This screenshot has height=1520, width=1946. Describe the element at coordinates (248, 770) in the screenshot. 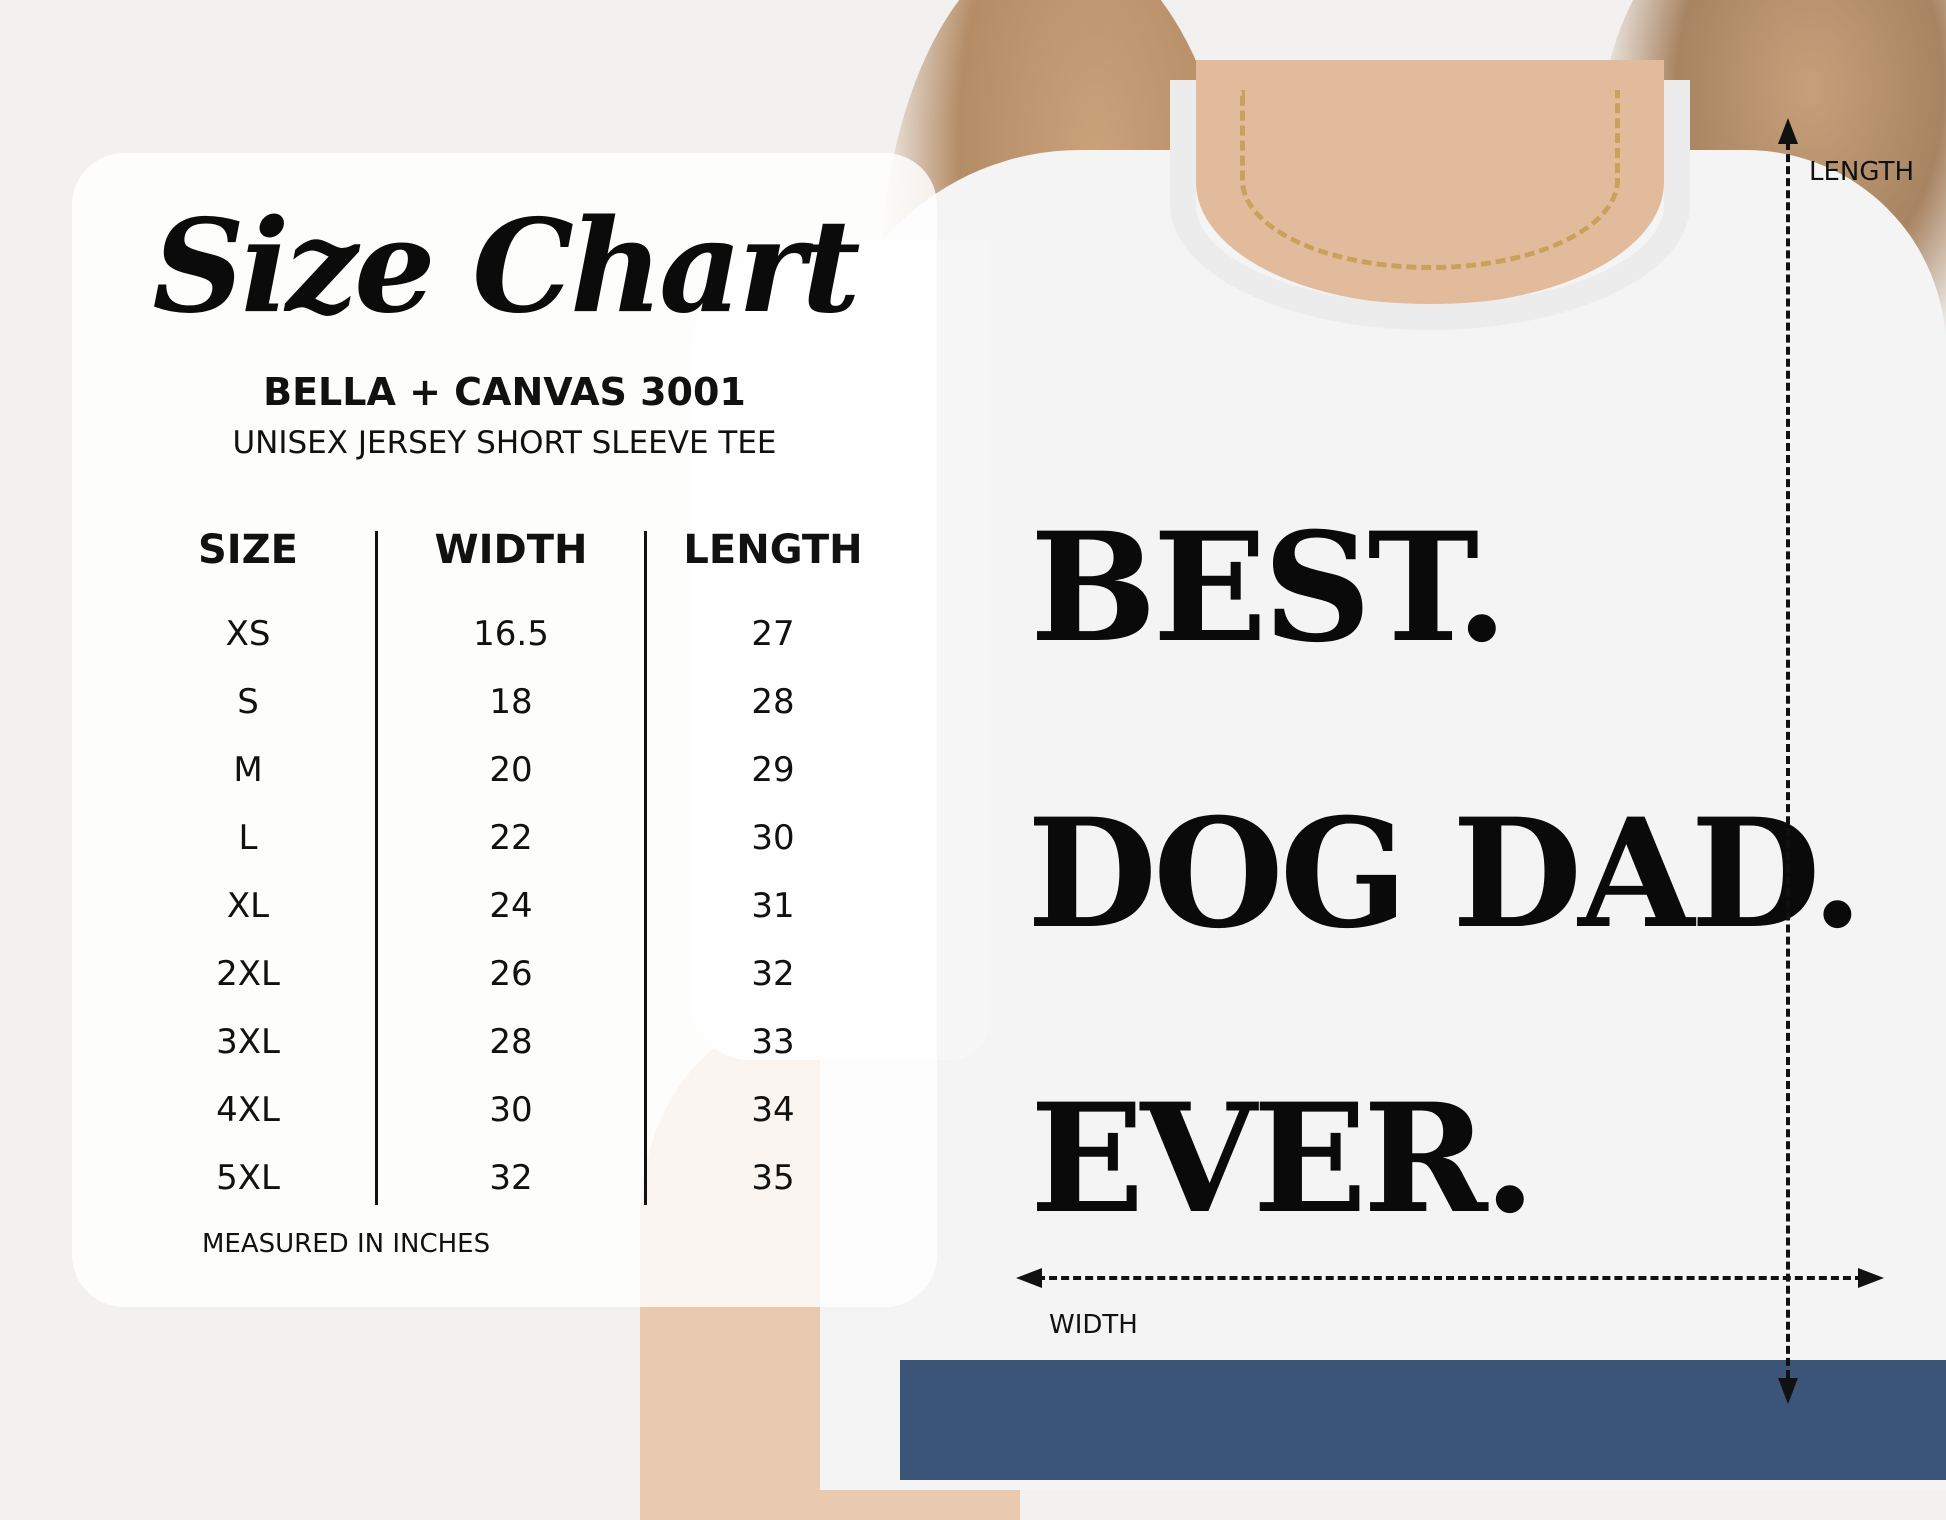

I see `cell-size: M` at that location.